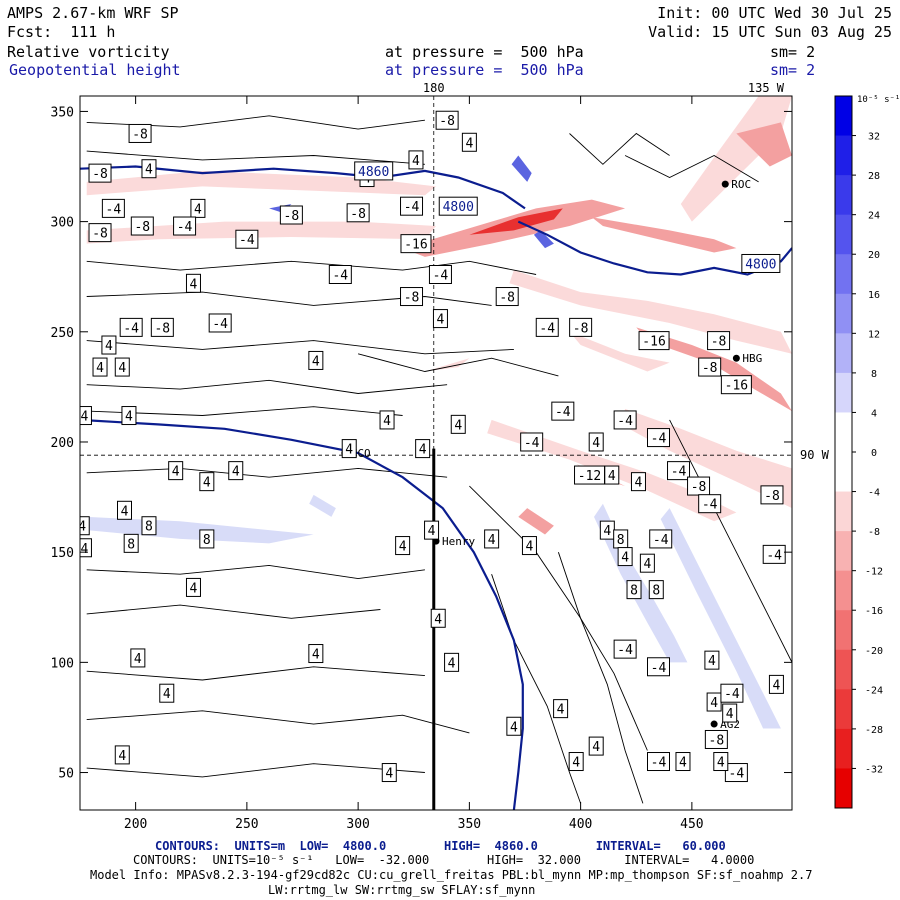 This screenshot has width=900, height=900. Describe the element at coordinates (458, 207) in the screenshot. I see `contour-label-text: 4800` at that location.